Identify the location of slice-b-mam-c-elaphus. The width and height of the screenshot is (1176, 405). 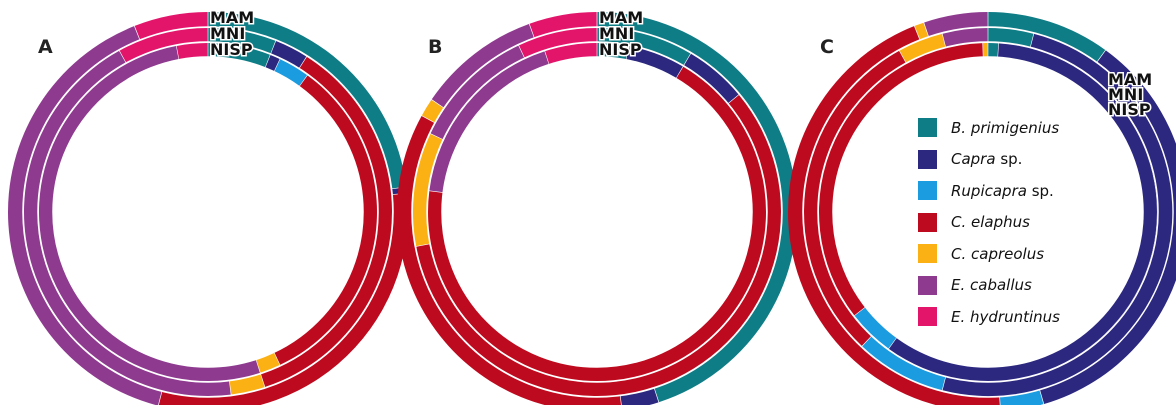
(509, 260).